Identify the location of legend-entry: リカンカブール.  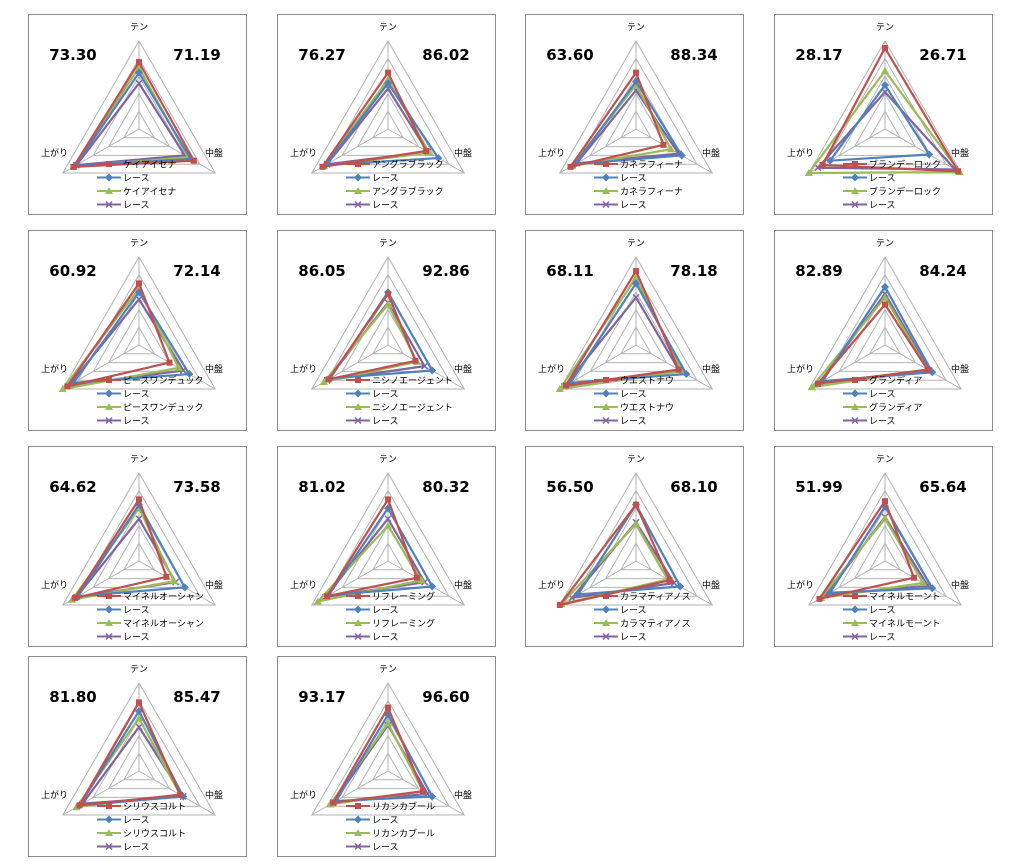
(390, 807).